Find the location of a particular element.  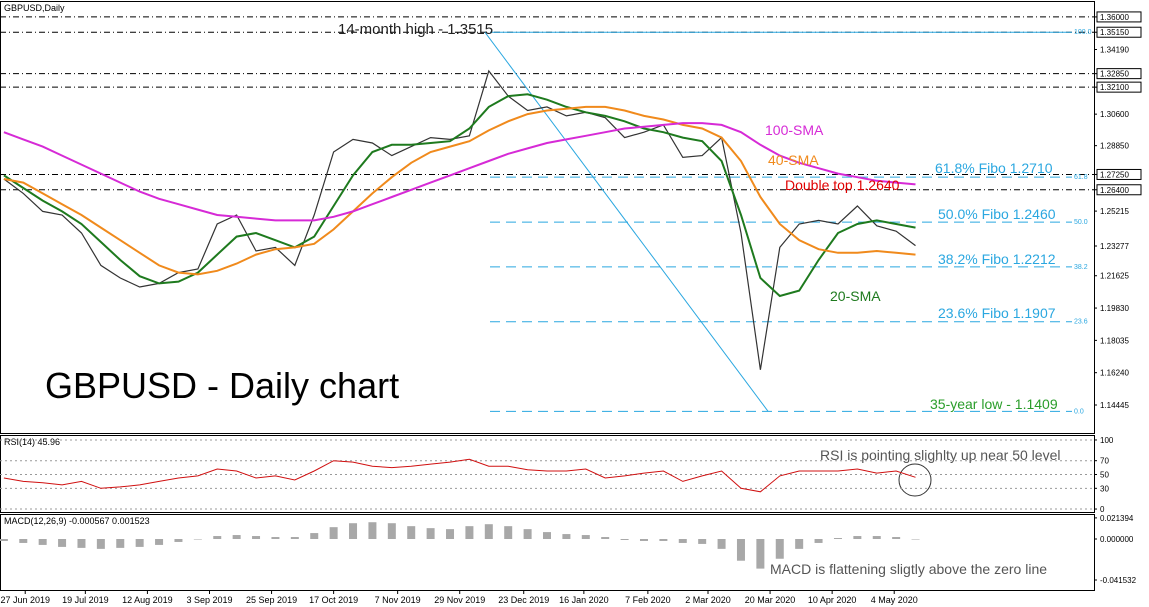

fibo-label: 50.0 is located at coordinates (1081, 222).